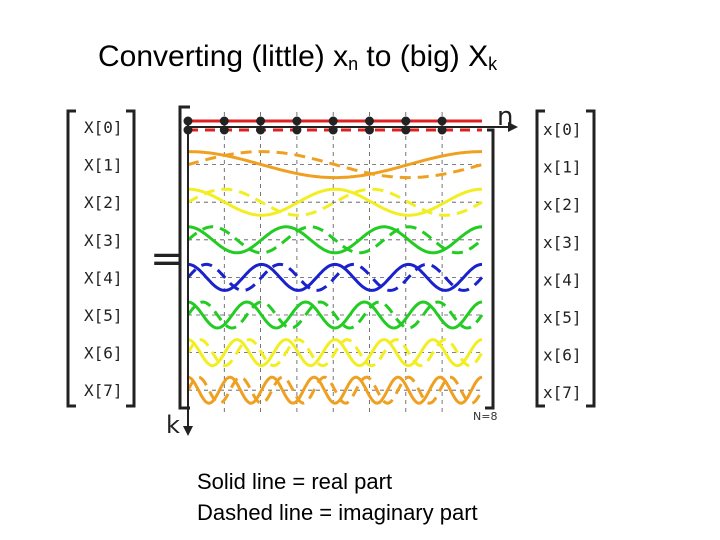 This screenshot has height=540, width=720. What do you see at coordinates (562, 317) in the screenshot?
I see `input-element-5: x[5]` at bounding box center [562, 317].